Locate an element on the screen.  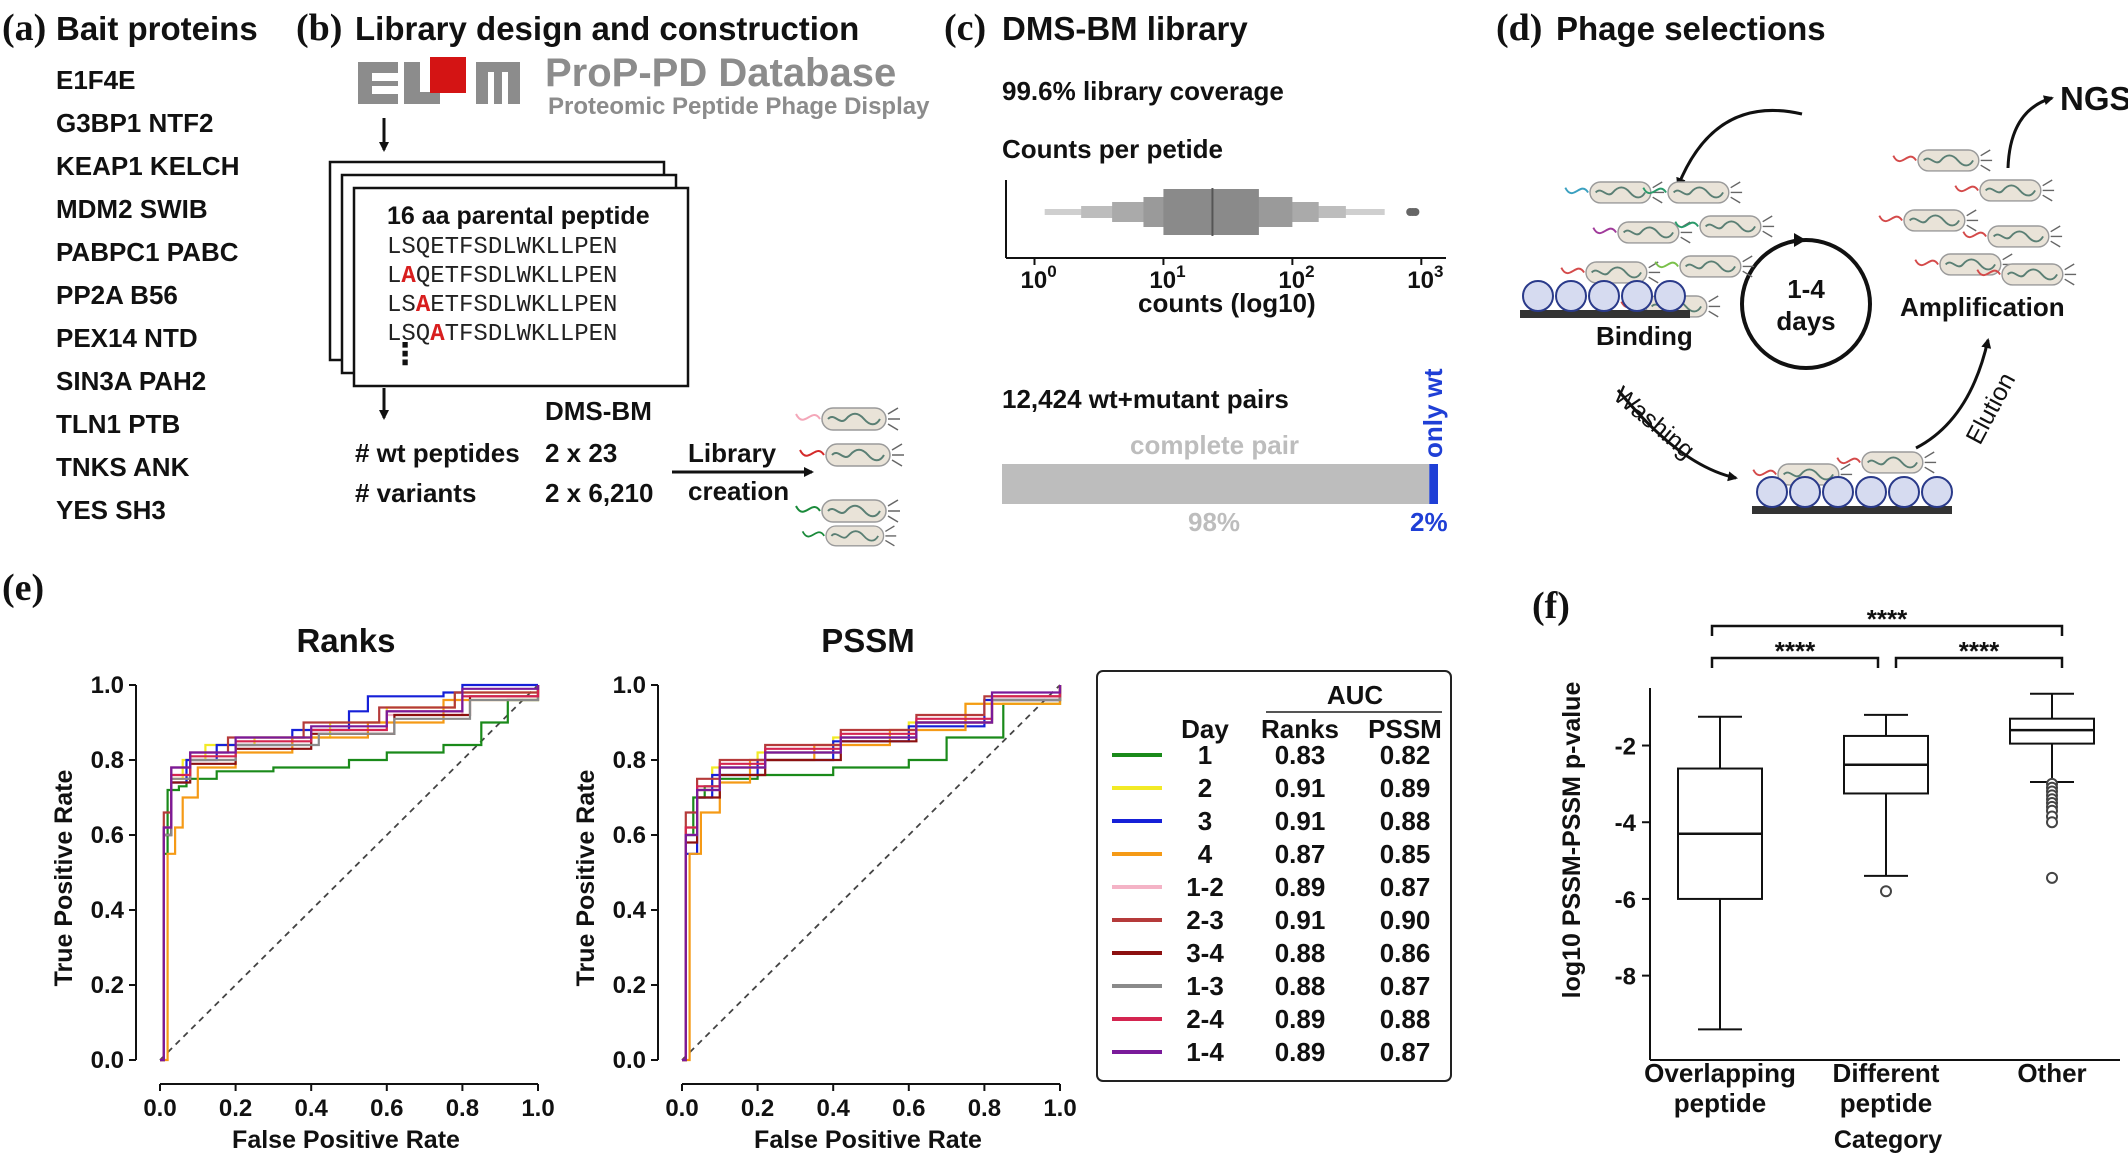
roc-y-tick-label: 0.6 is located at coordinates (107, 835).